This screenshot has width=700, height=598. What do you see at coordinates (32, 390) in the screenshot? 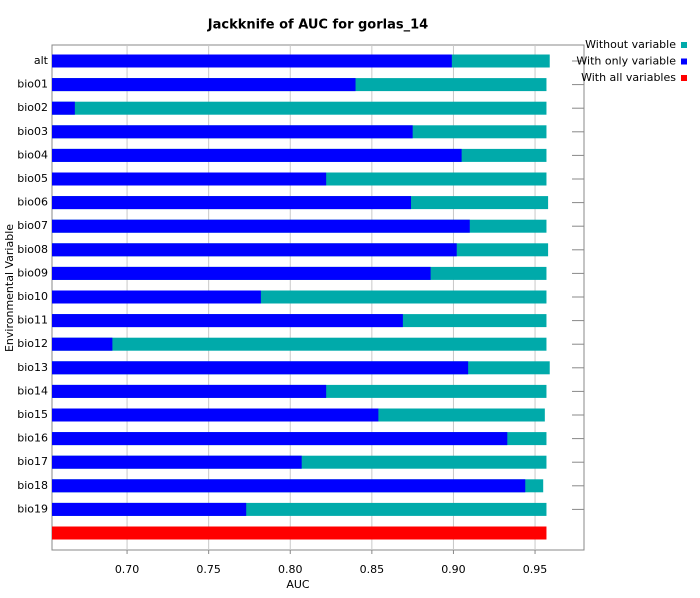
I see `y-tick-label: bio14` at bounding box center [32, 390].